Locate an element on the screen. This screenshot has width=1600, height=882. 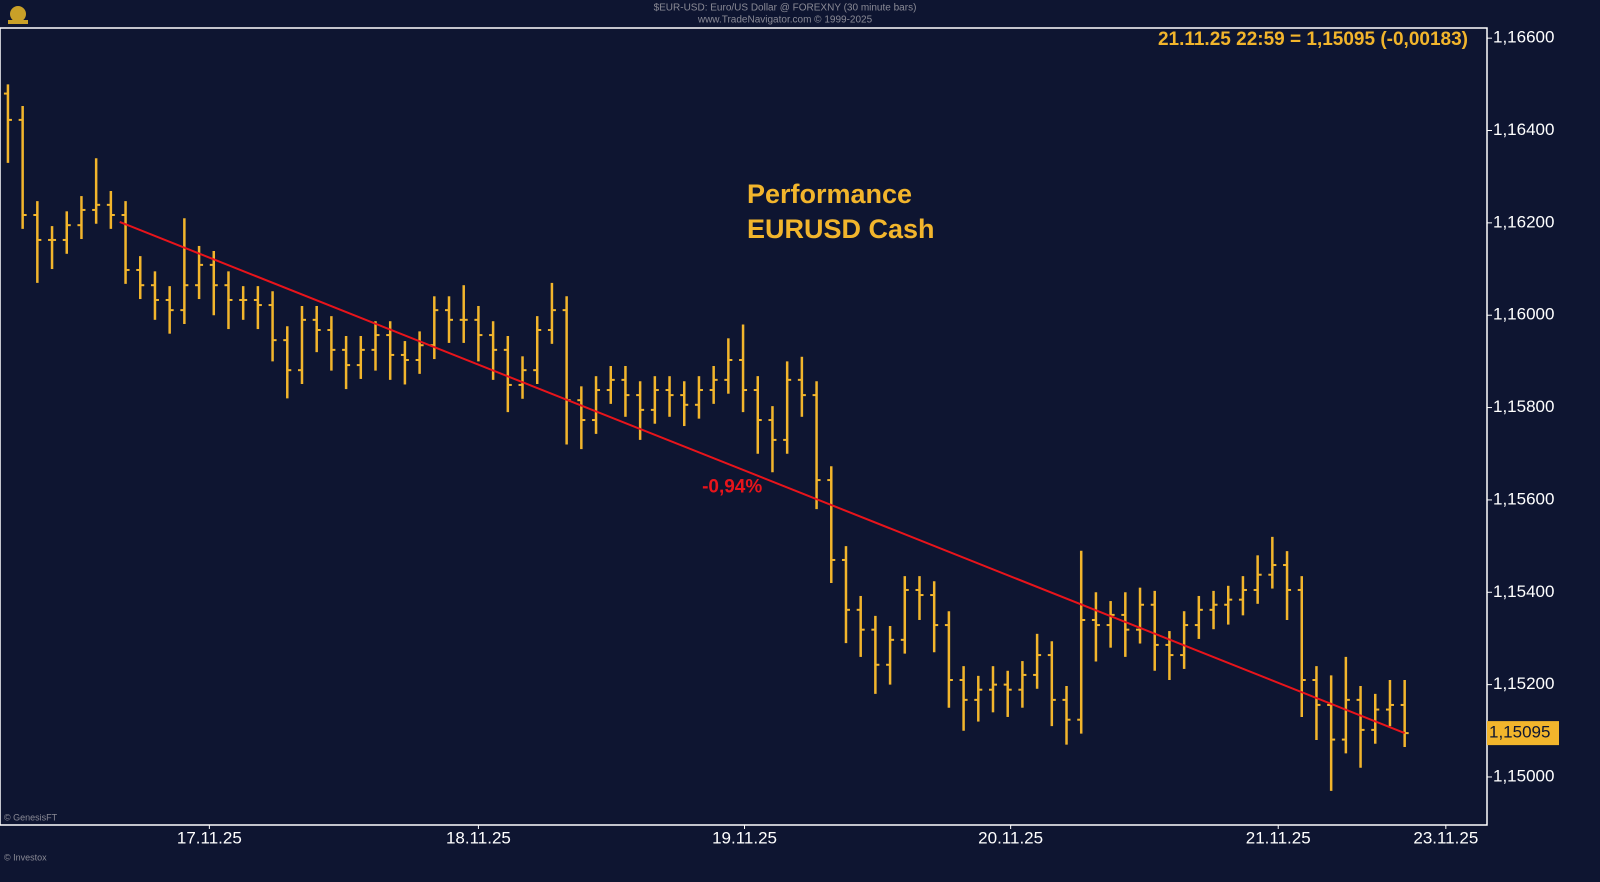
trend-label: -0,94% is located at coordinates (732, 487).